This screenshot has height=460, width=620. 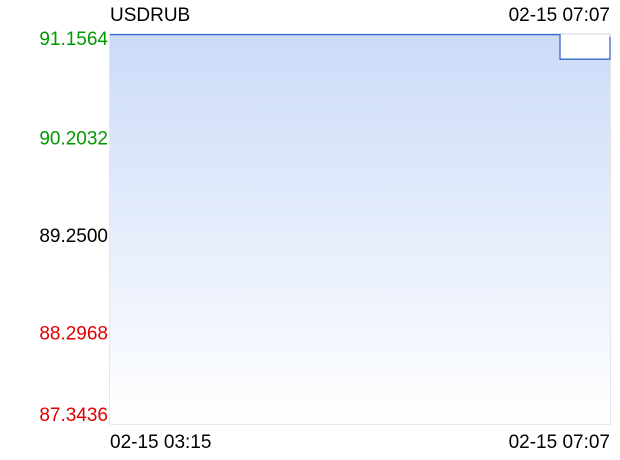 I want to click on y-tick-label: 89.2500, so click(x=73, y=236).